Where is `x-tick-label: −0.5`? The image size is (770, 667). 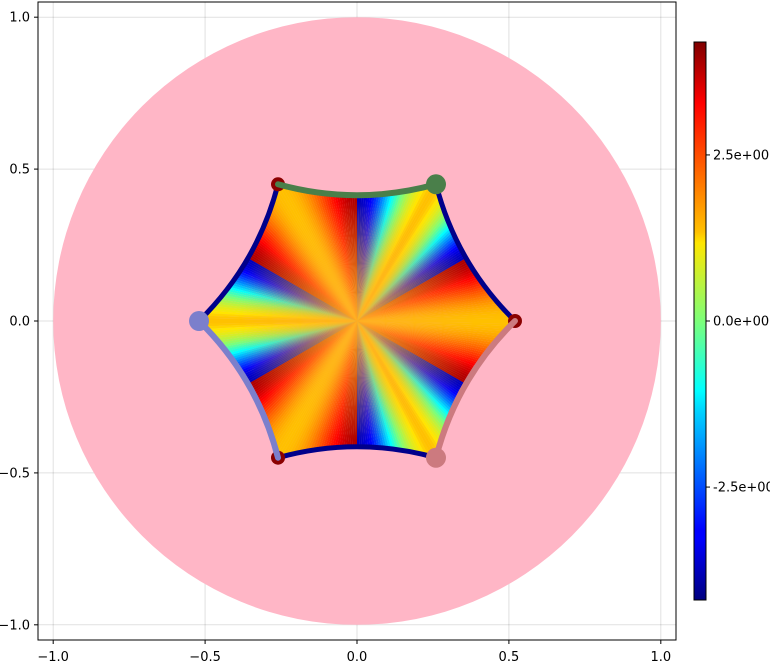 x-tick-label: −0.5 is located at coordinates (205, 656).